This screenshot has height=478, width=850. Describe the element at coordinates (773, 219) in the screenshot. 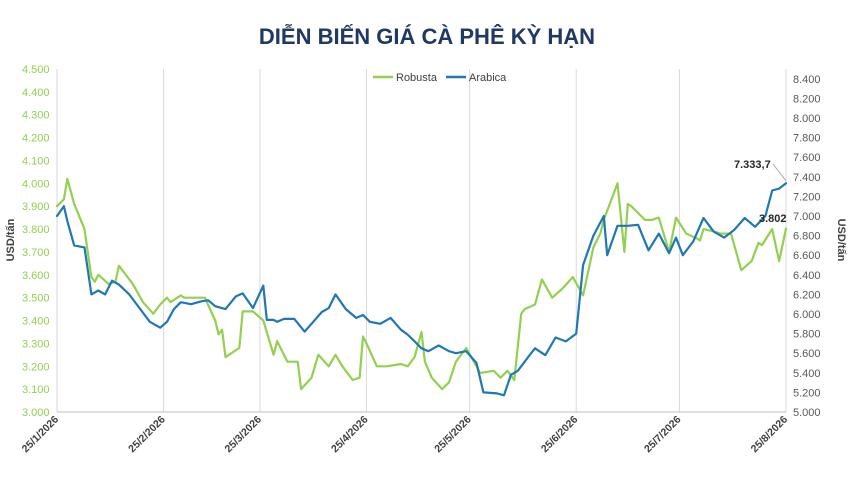

I see `annotation-robusta-last: 3.802` at that location.